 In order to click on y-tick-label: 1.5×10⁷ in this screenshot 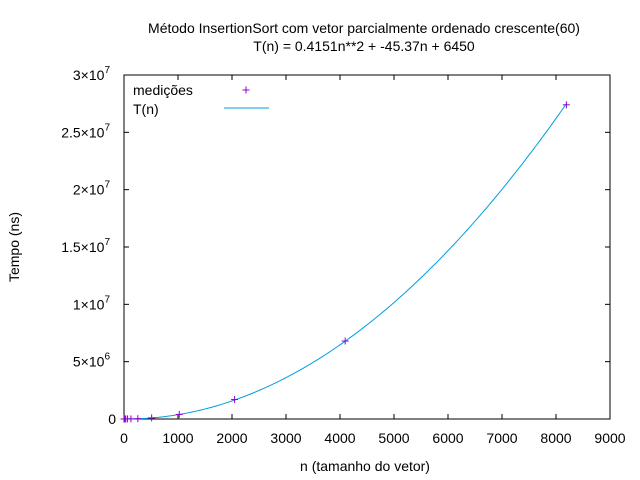, I will do `click(85, 246)`.